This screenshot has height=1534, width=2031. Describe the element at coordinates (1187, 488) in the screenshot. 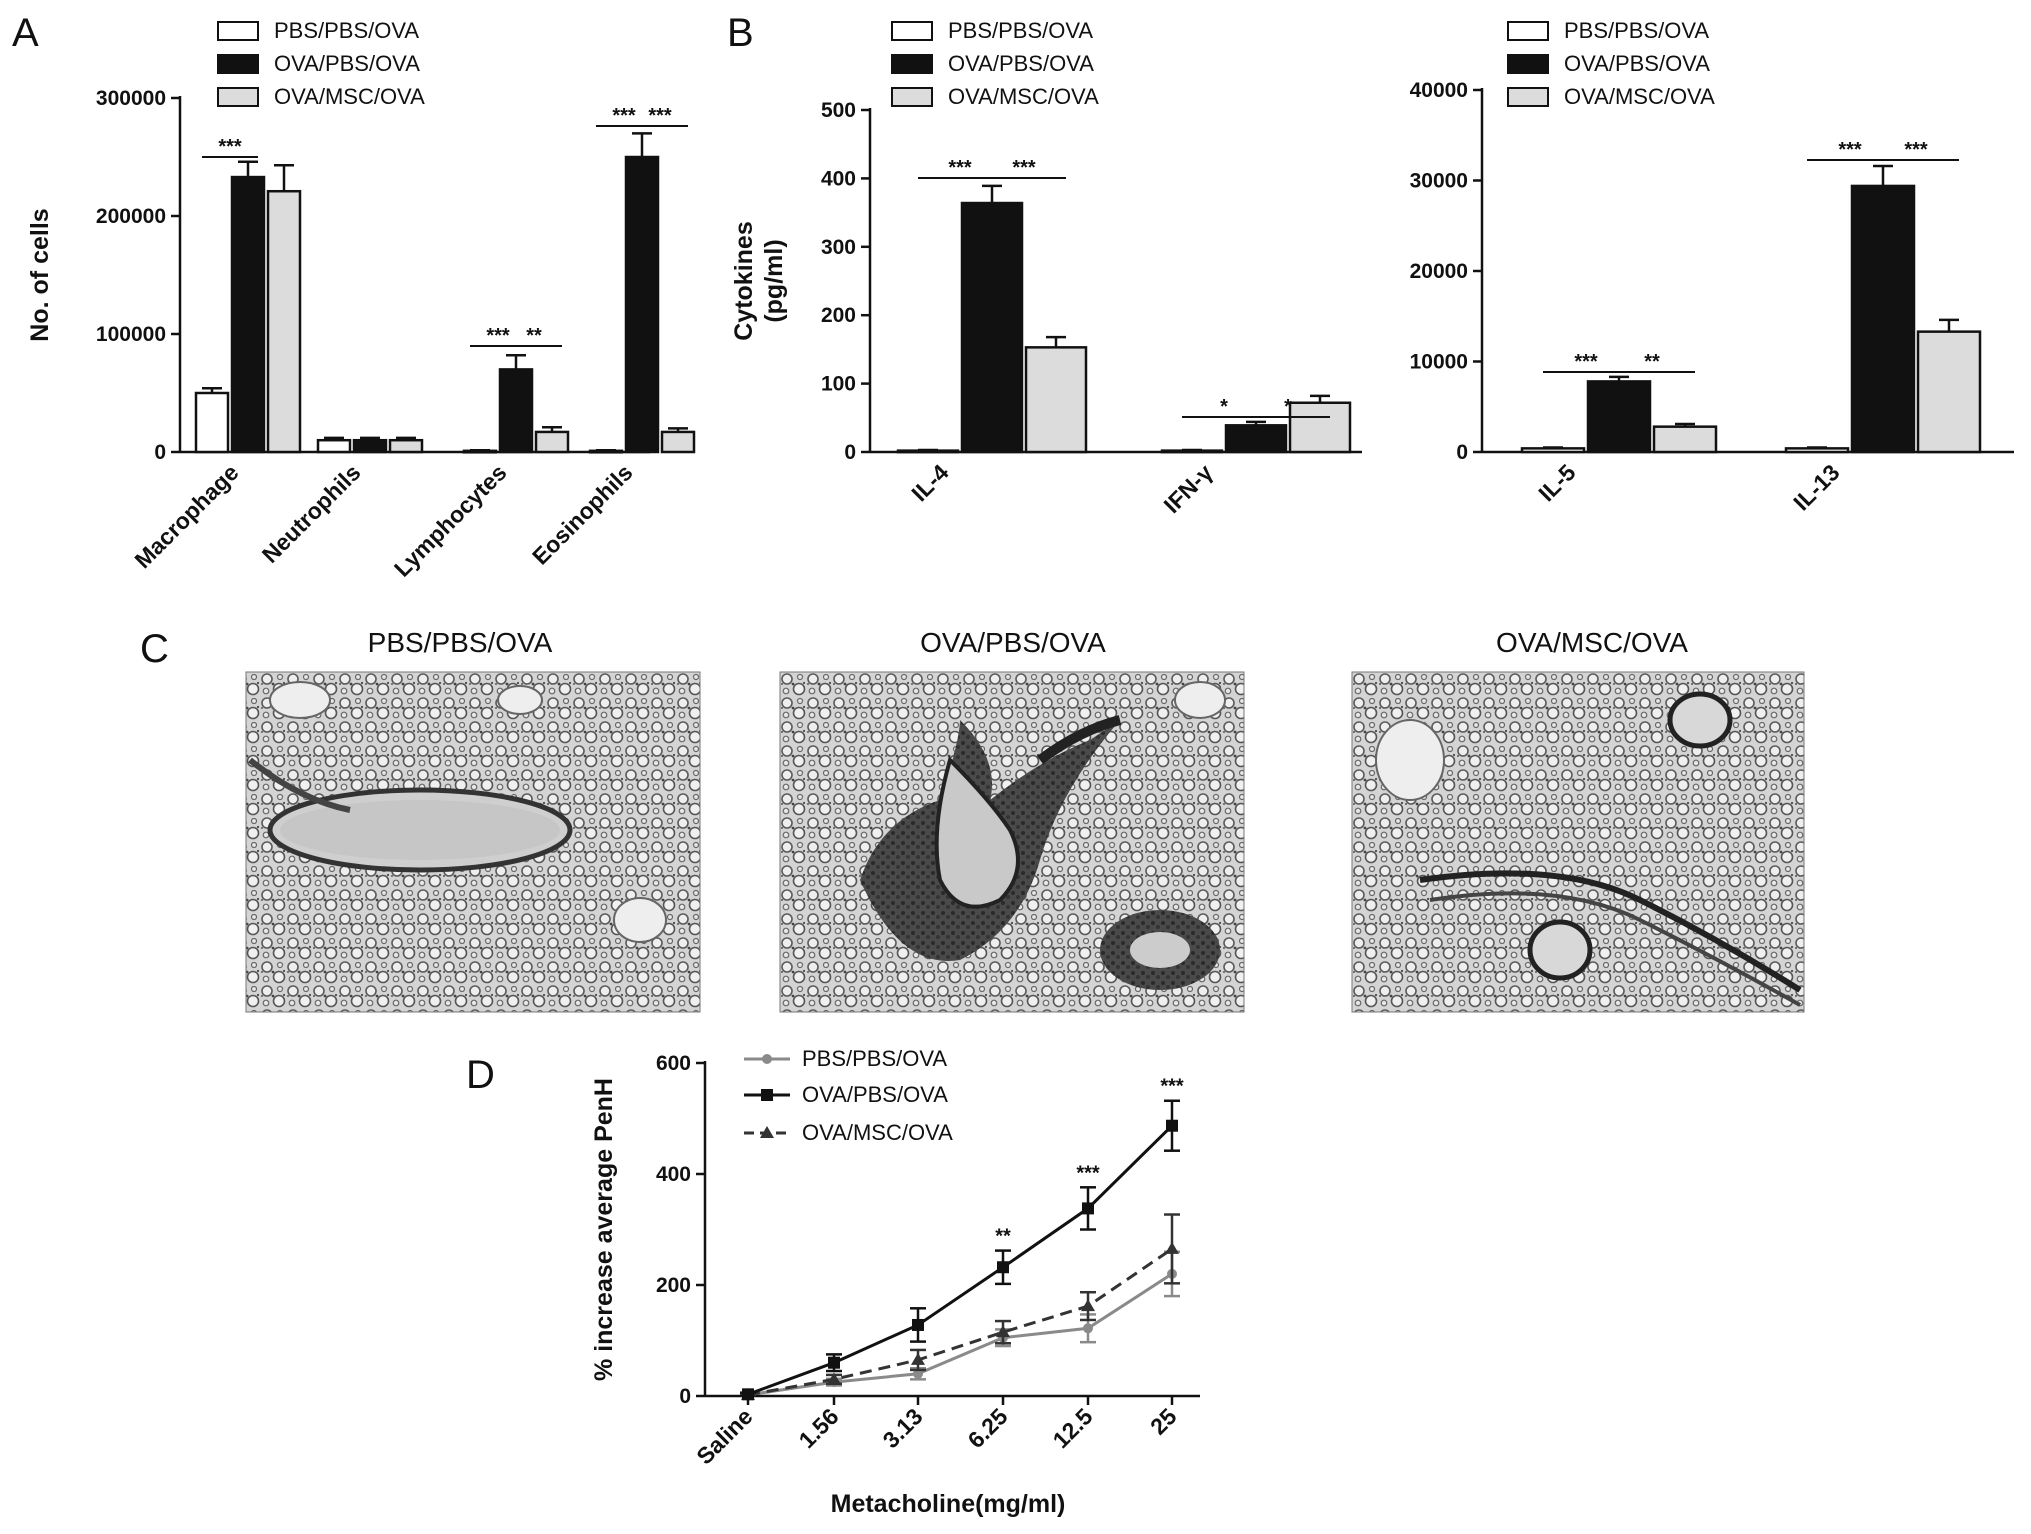

I see `category-label: IFN-γ` at that location.